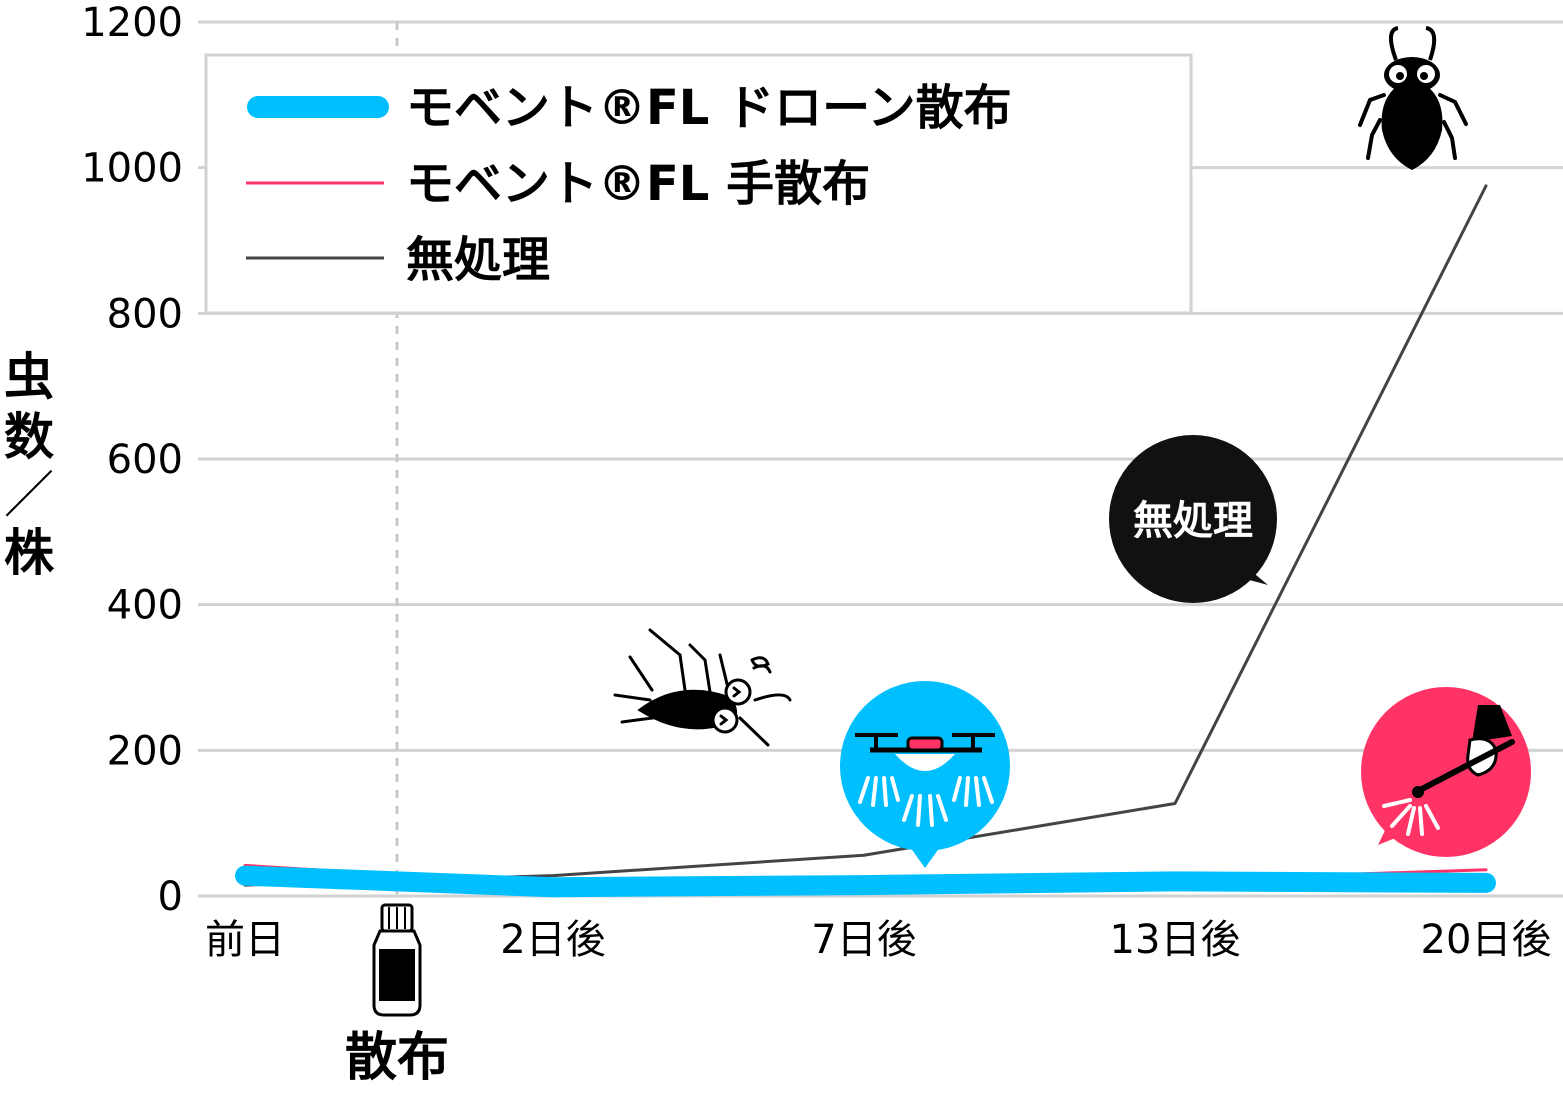 This screenshot has height=1093, width=1563. Describe the element at coordinates (1175, 940) in the screenshot. I see `x-tick-label: 13日後` at that location.